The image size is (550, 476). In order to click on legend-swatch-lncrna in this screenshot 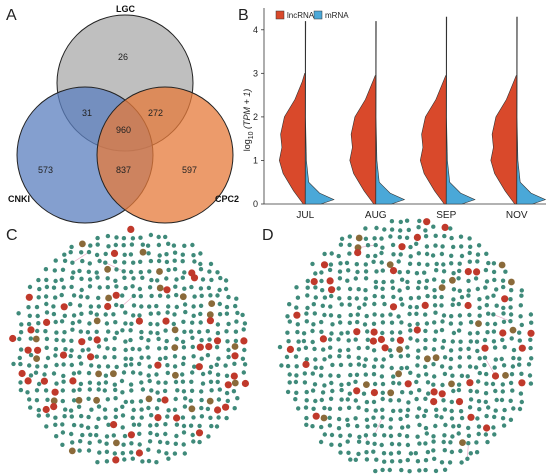, I will do `click(280, 15)`.